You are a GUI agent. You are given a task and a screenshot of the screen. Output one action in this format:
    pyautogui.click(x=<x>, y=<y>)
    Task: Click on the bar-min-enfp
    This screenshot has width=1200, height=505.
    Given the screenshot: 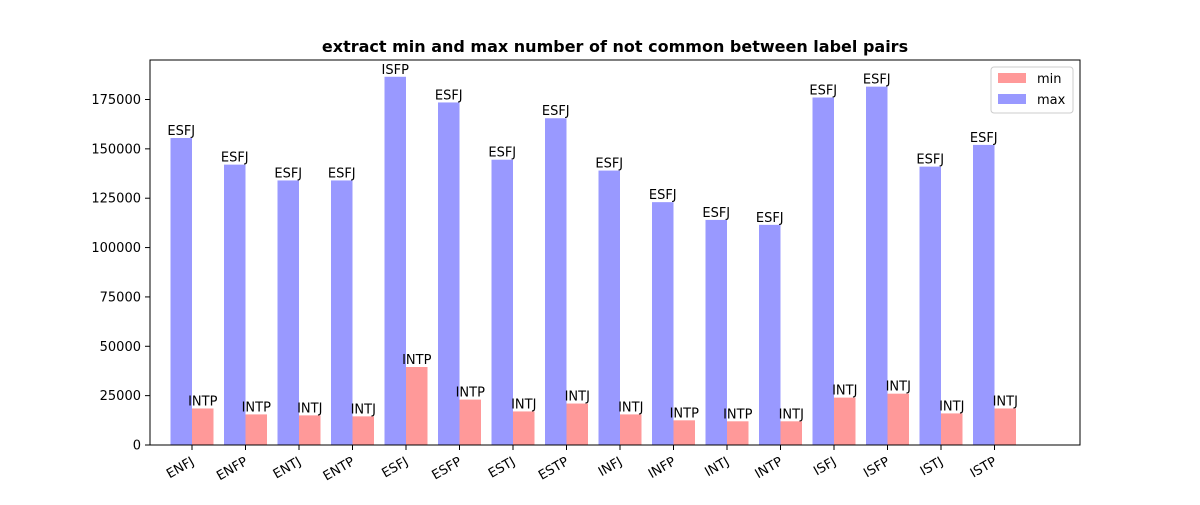 What is the action you would take?
    pyautogui.click(x=256, y=429)
    